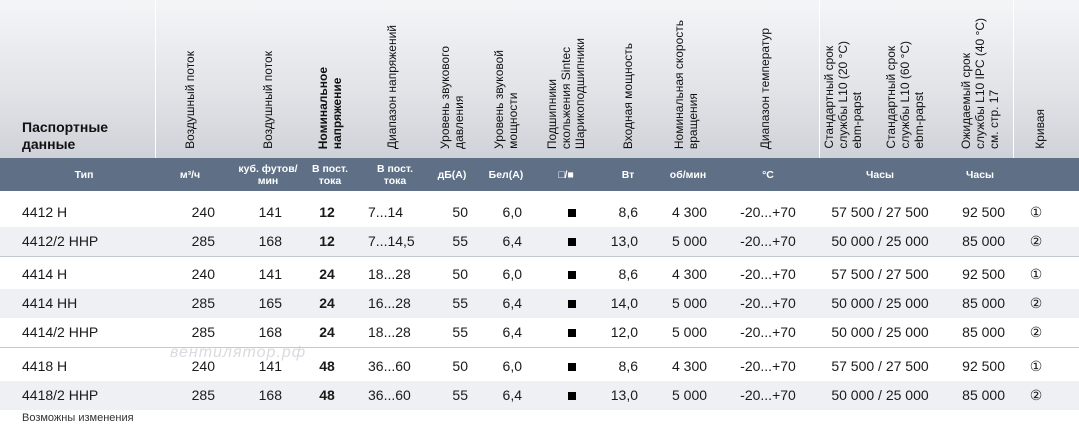 Image resolution: width=1079 pixels, height=433 pixels. Describe the element at coordinates (327, 274) in the screenshot. I see `cell-volt: 24` at that location.